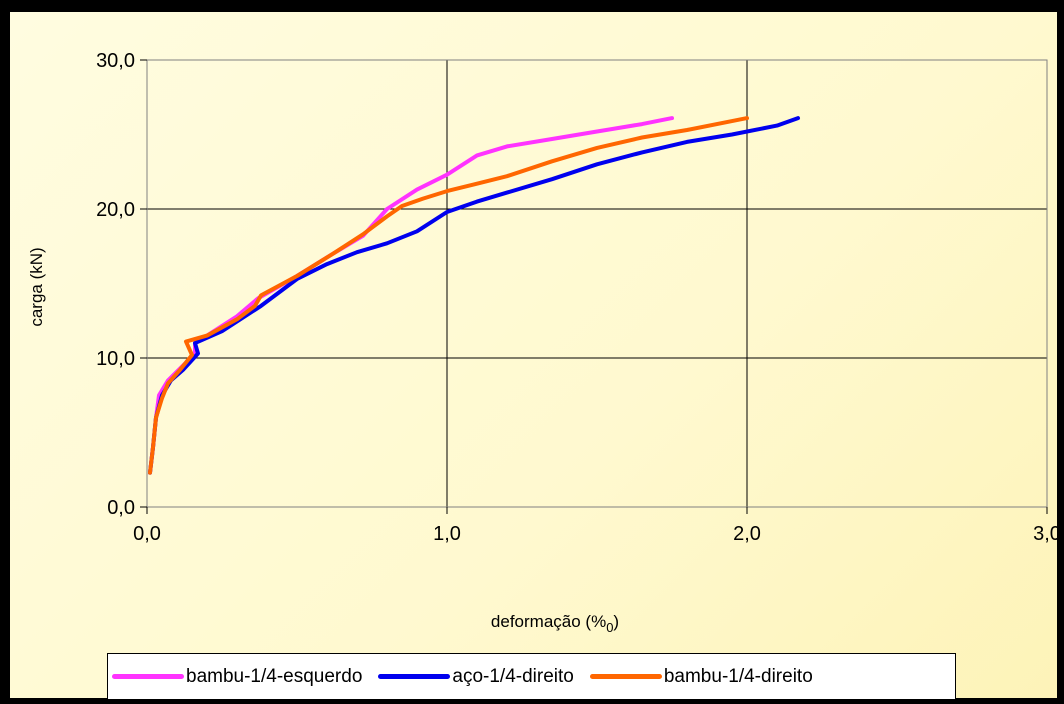 Image resolution: width=1064 pixels, height=704 pixels. What do you see at coordinates (555, 623) in the screenshot?
I see `x-axis-label: deformação (%0)` at bounding box center [555, 623].